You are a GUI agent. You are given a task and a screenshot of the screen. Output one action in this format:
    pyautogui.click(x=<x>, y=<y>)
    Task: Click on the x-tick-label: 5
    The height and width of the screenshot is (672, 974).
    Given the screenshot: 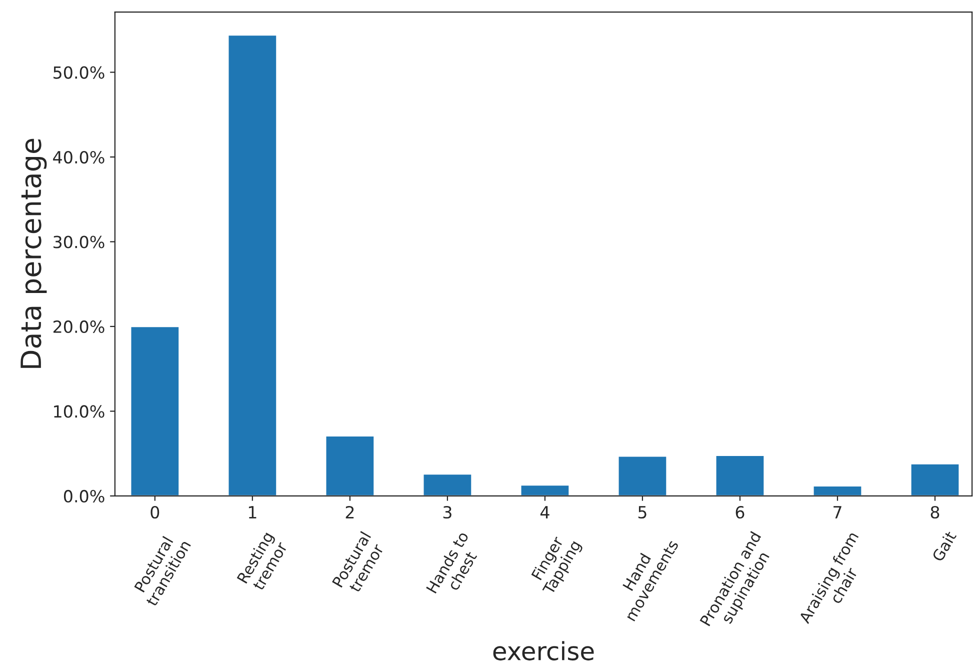 What is the action you would take?
    pyautogui.click(x=642, y=512)
    